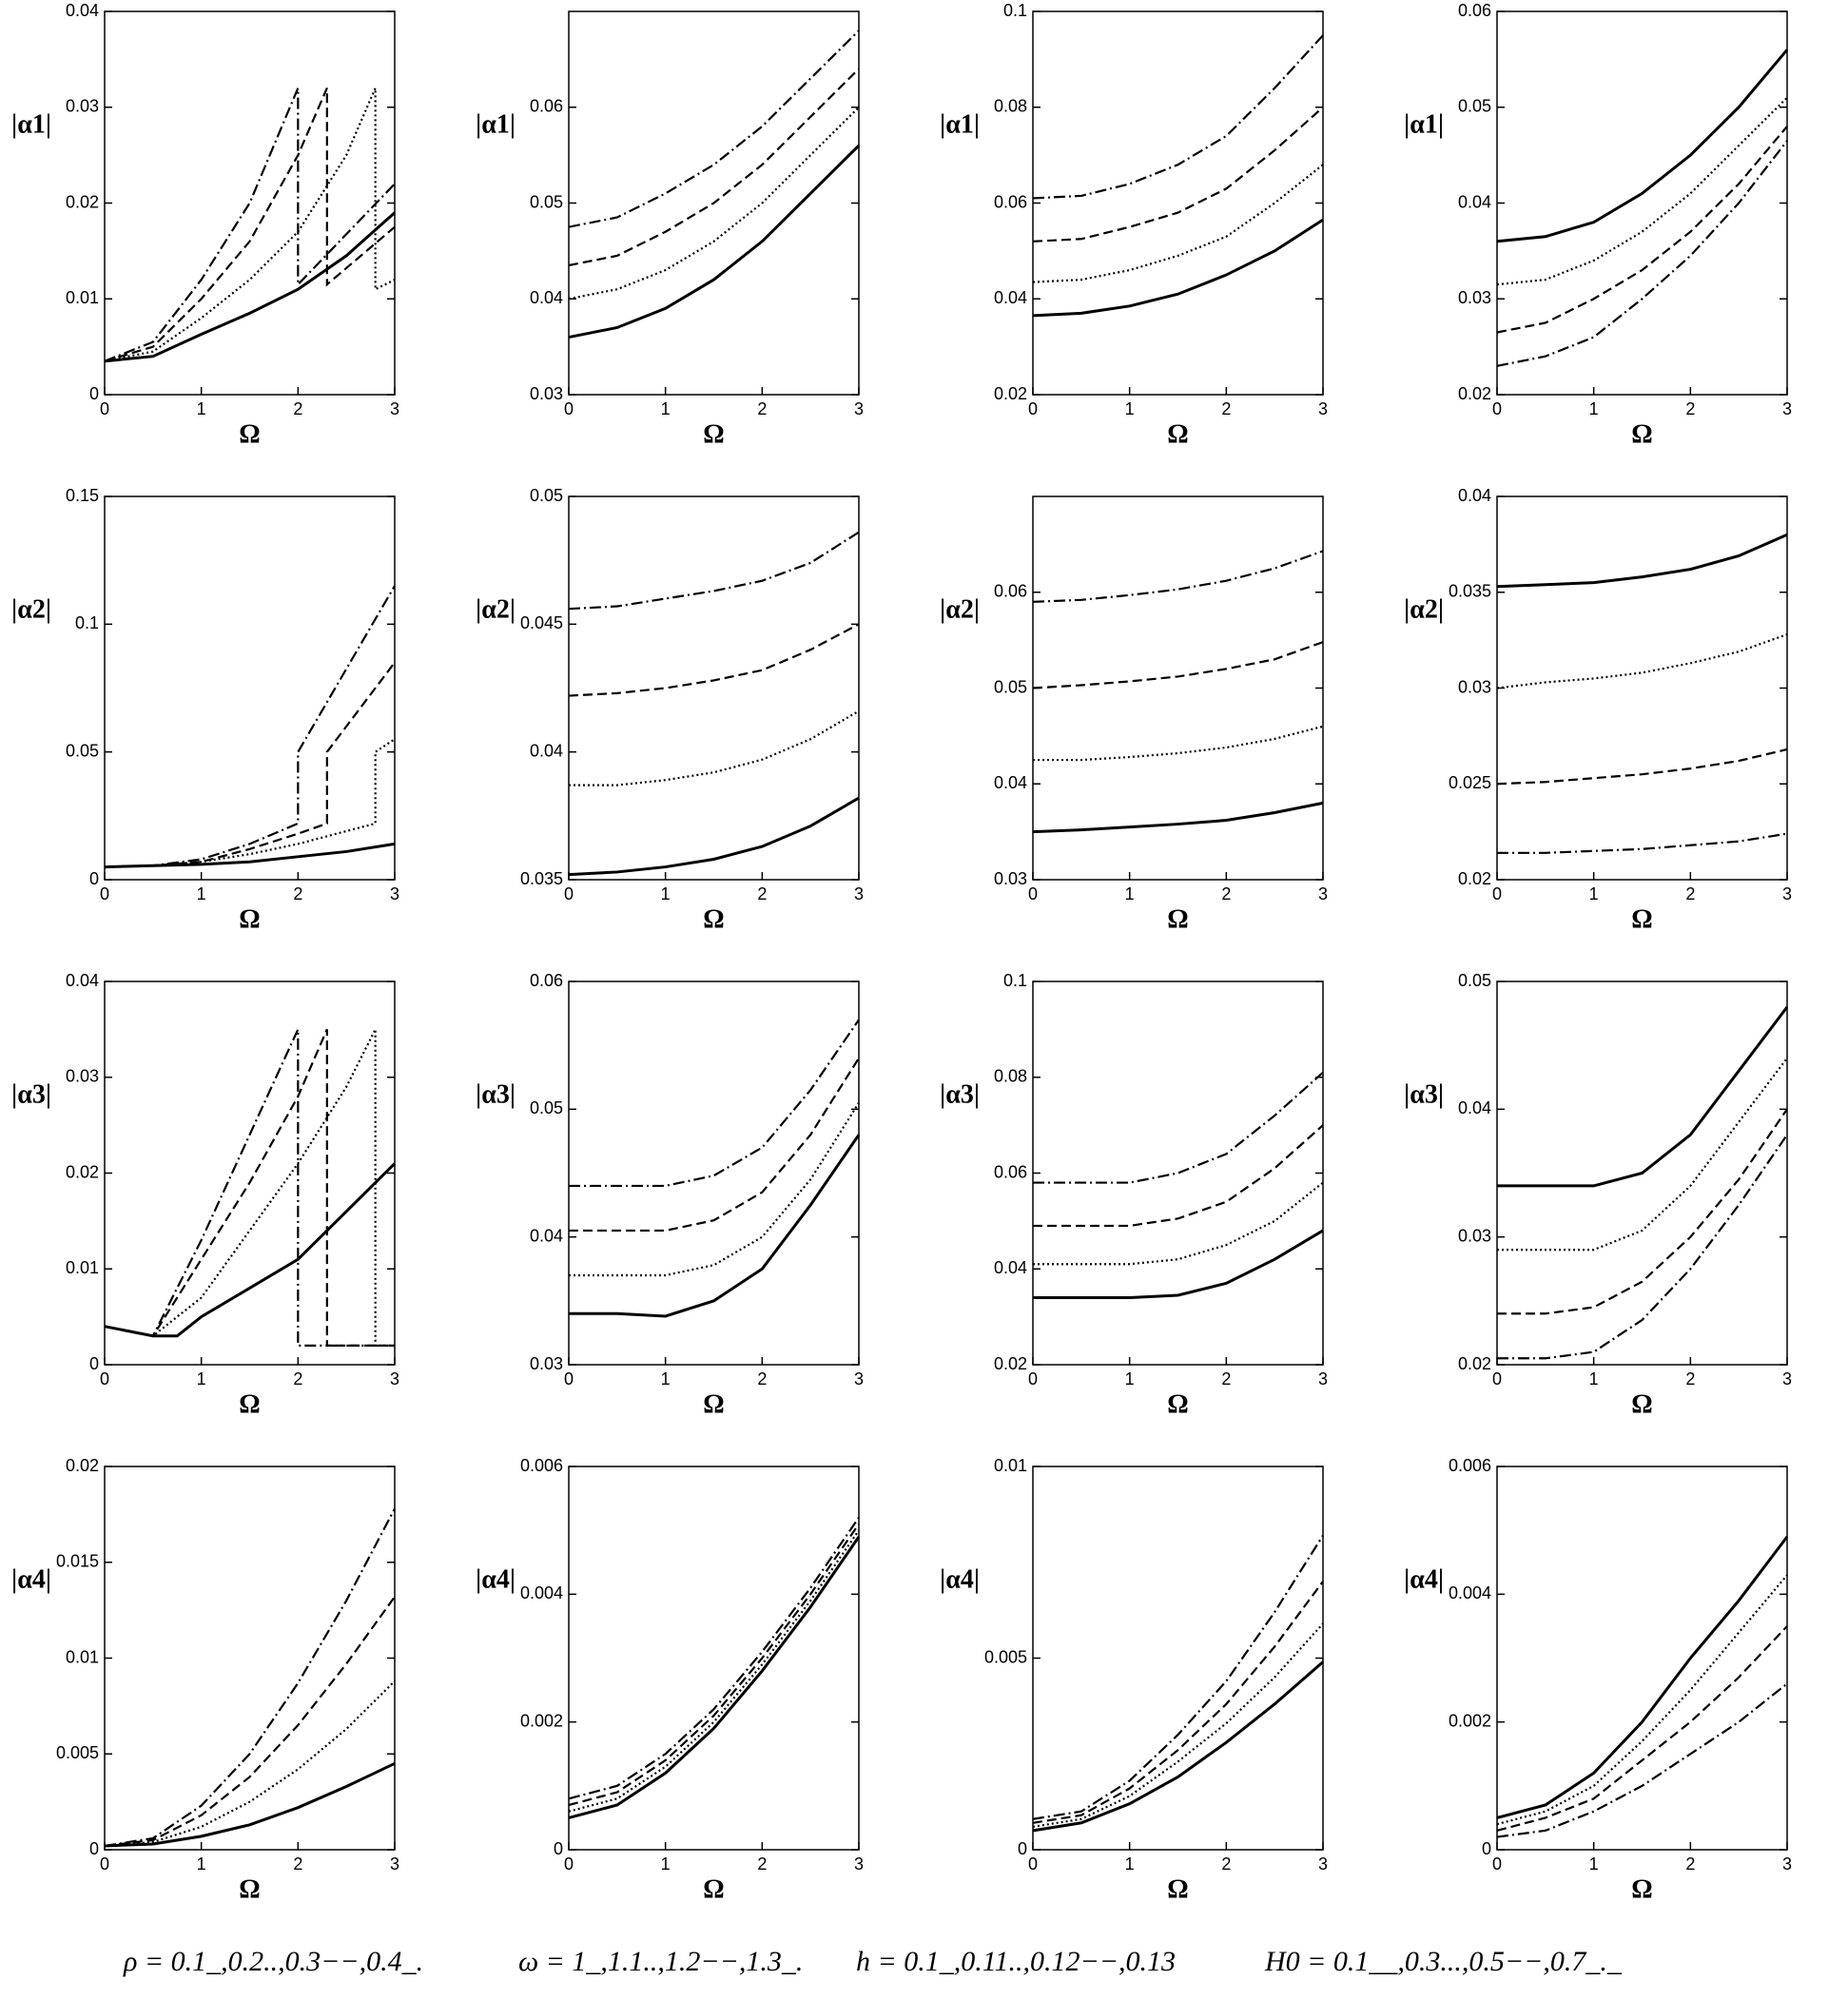 This screenshot has width=1848, height=2000. I want to click on y-tick-label: 0.08, so click(1010, 106).